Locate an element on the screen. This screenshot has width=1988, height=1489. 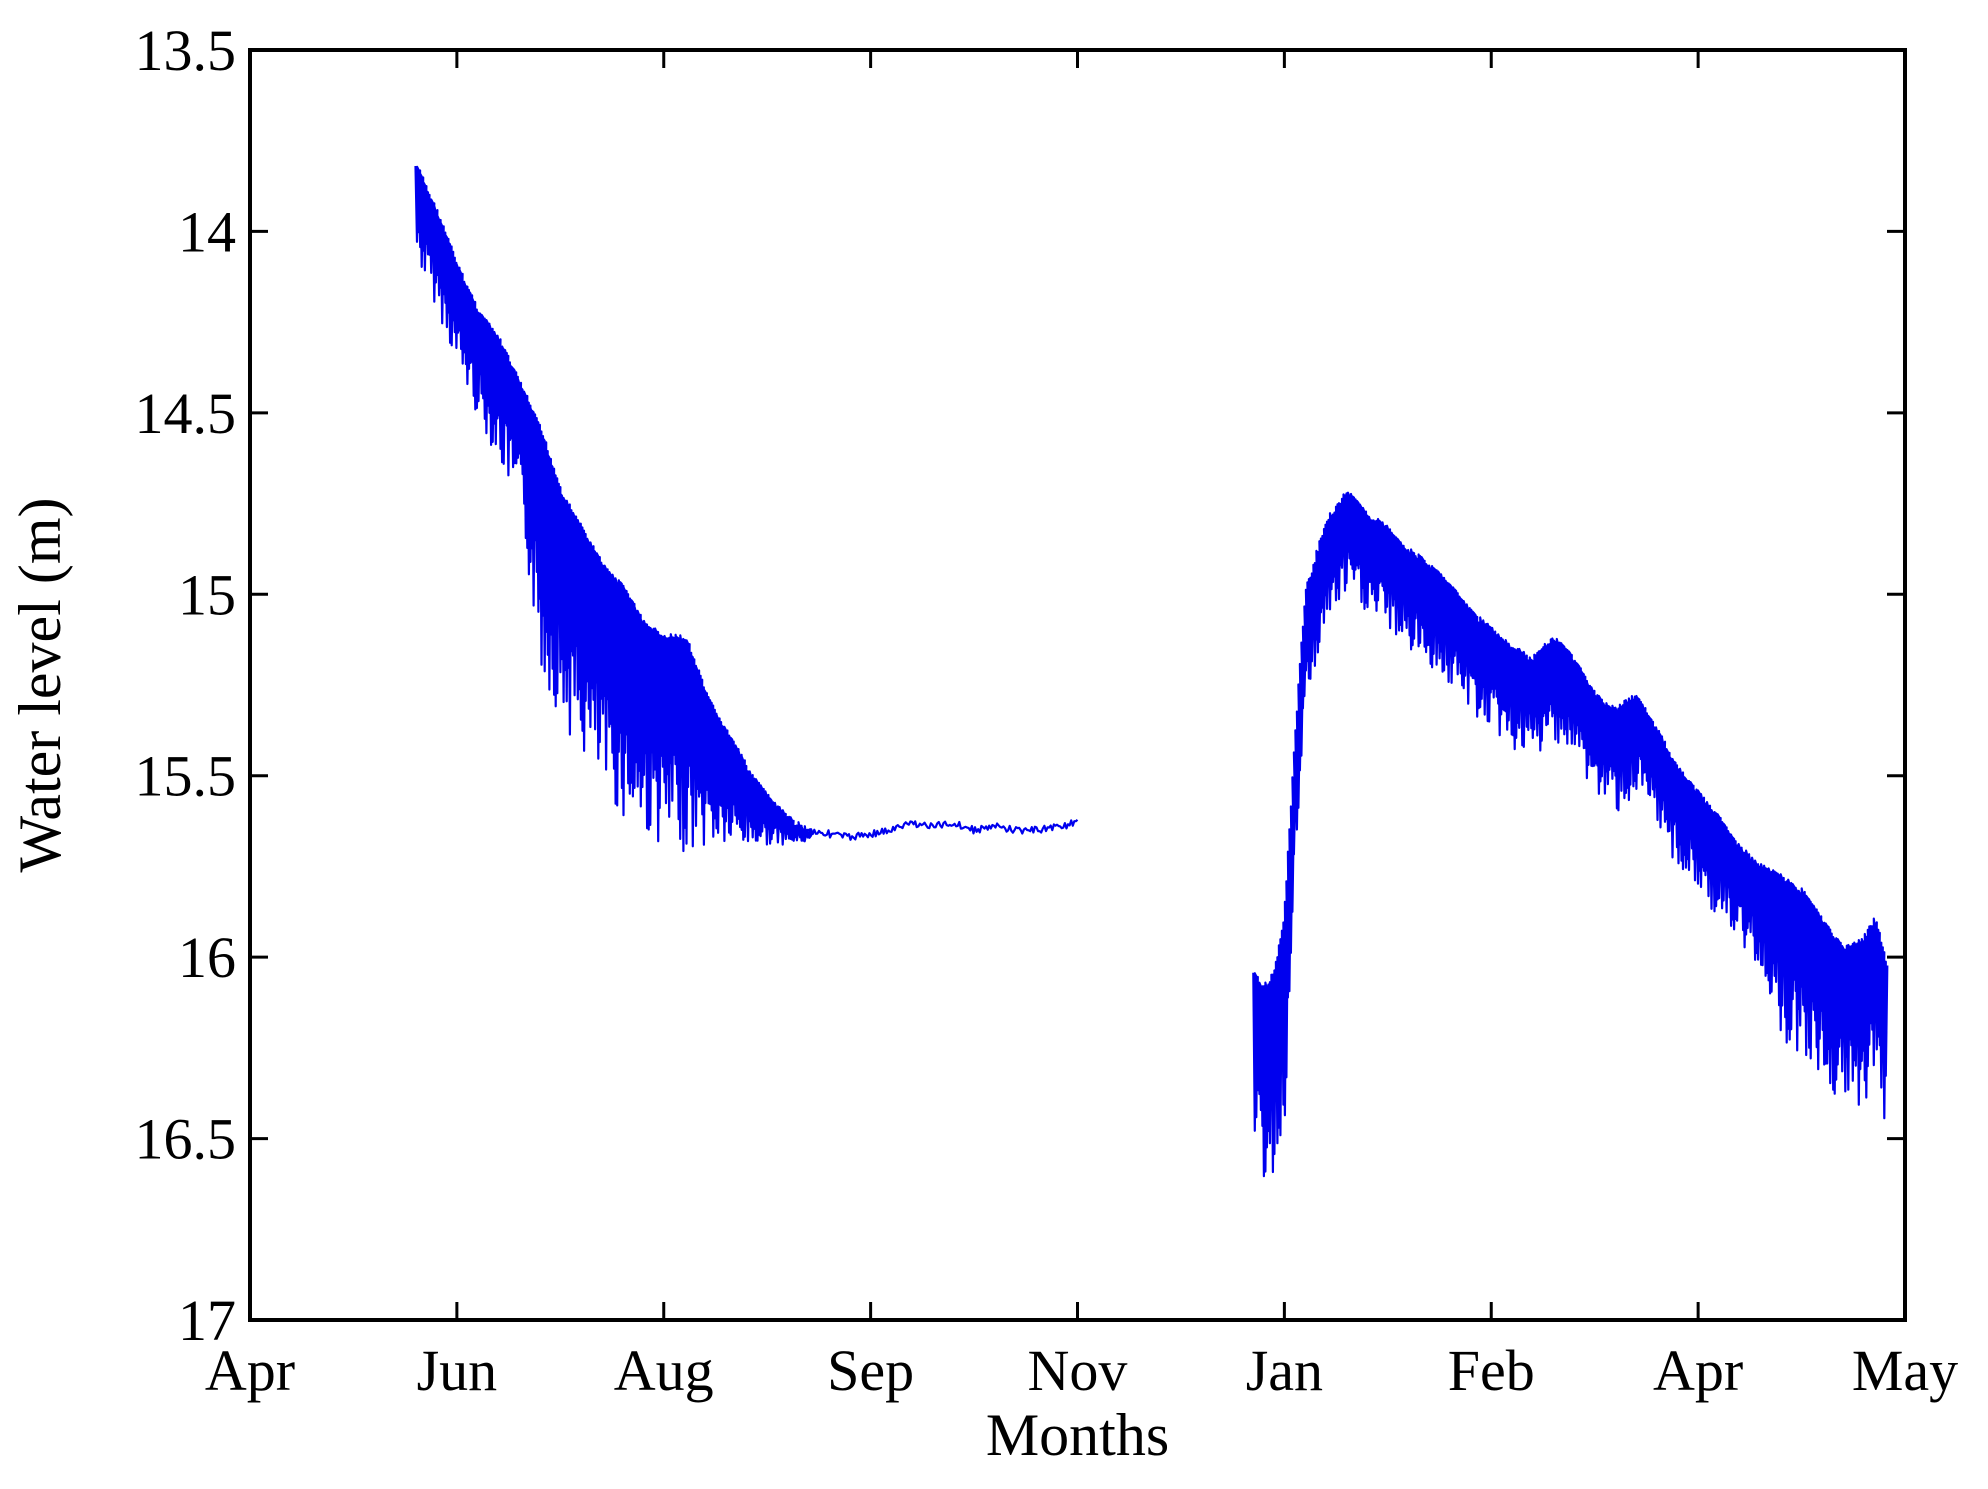
x-tick-labels: Apr Jun Aug Sep Nov Jan Feb Apr May is located at coordinates (1081, 1370).